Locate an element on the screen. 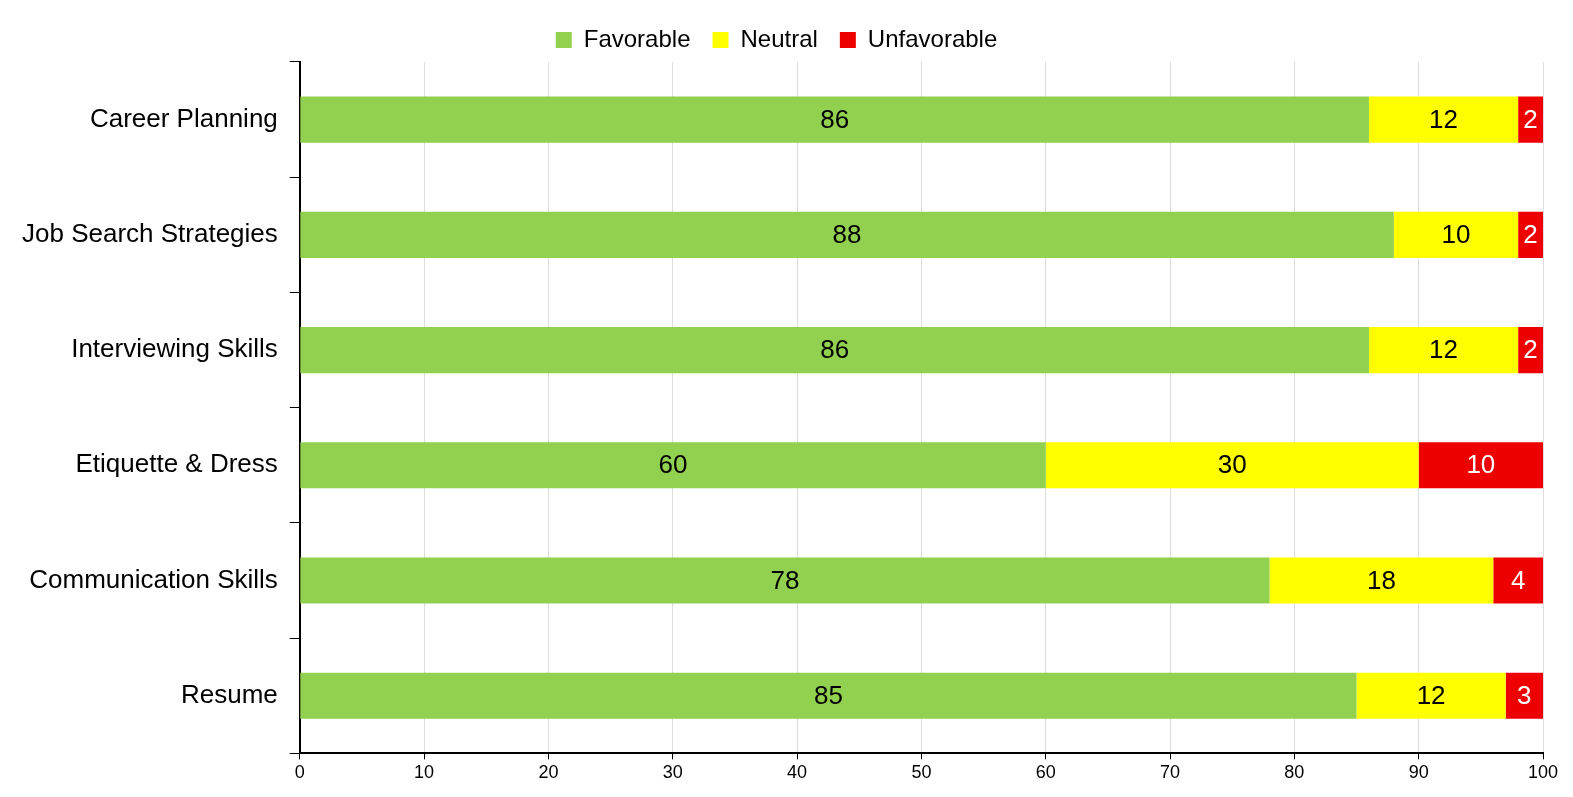  data-label: 18 is located at coordinates (1381, 579).